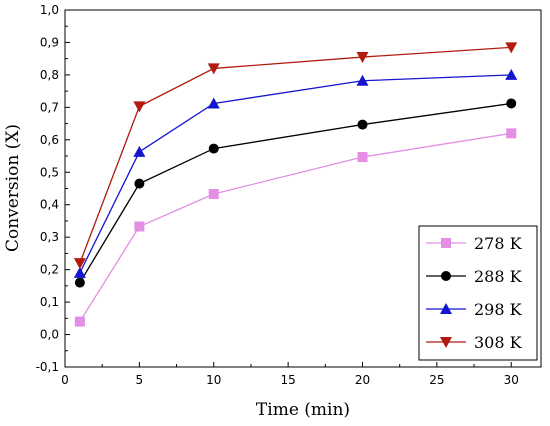 Image resolution: width=550 pixels, height=426 pixels. I want to click on y-axis-ticks: -0,1 0,0 0,1 0,2 0,3 0,4 0,5 0,6 0,7 0,8 0,9 1,0, so click(53, 188).